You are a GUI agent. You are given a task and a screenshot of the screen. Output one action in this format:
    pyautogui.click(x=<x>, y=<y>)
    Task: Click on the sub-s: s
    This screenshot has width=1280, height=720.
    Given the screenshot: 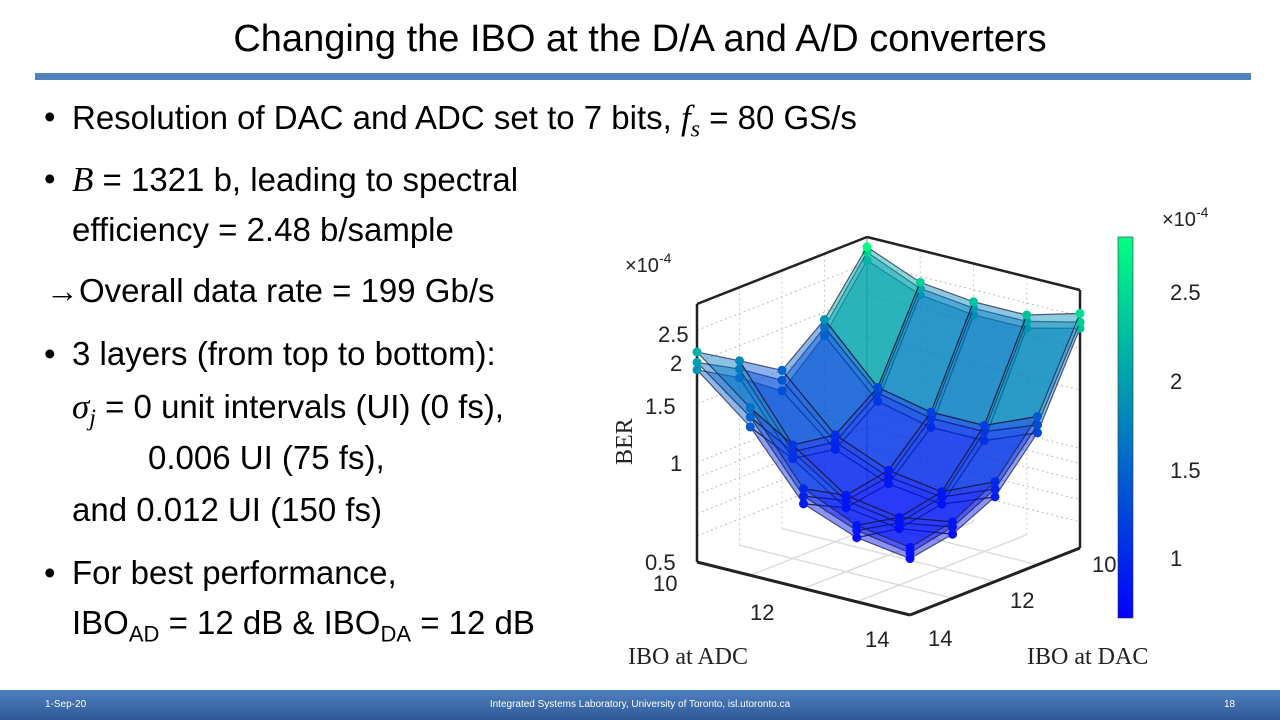 What is the action you would take?
    pyautogui.click(x=695, y=129)
    